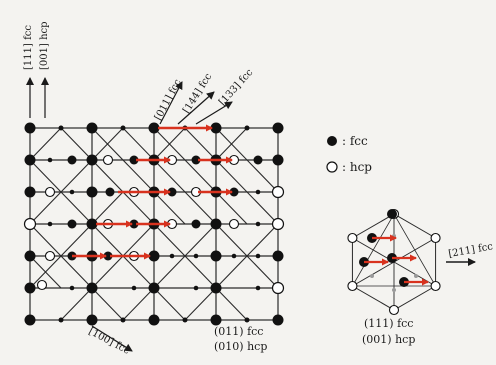 This screenshot has width=496, height=365. What do you see at coordinates (471, 250) in the screenshot?
I see `label-211-fcc: [211] fcc` at bounding box center [471, 250].